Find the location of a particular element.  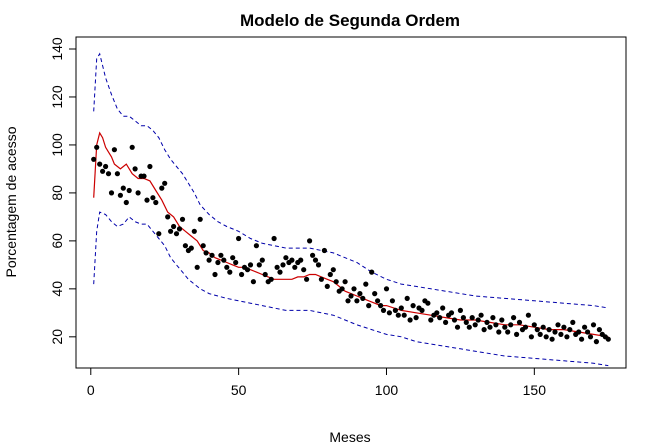

x-axis: 0 50 100 150 is located at coordinates (317, 382).